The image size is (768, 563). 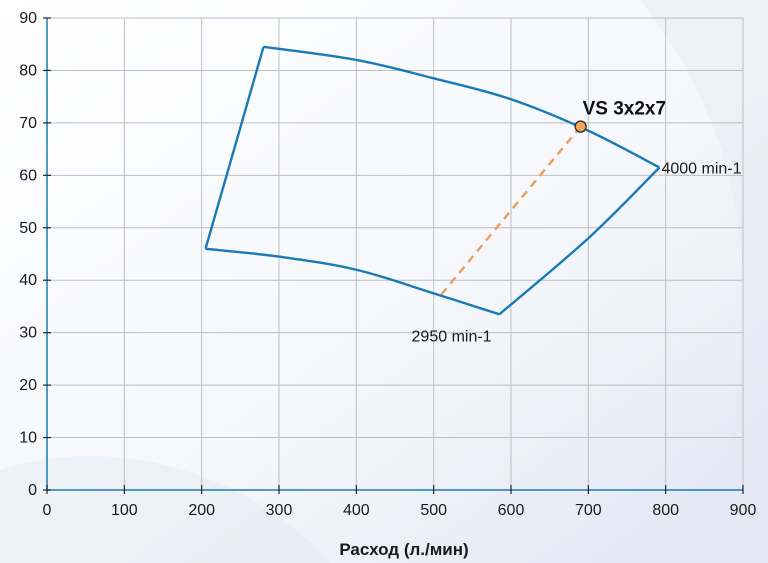 I want to click on operating-point-marker, so click(x=580, y=126).